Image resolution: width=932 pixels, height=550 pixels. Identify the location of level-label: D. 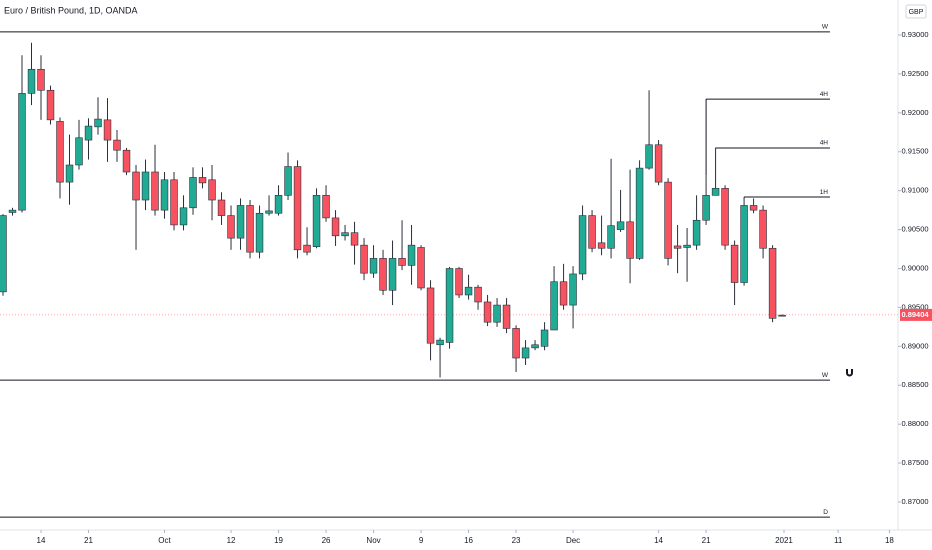
(825, 512).